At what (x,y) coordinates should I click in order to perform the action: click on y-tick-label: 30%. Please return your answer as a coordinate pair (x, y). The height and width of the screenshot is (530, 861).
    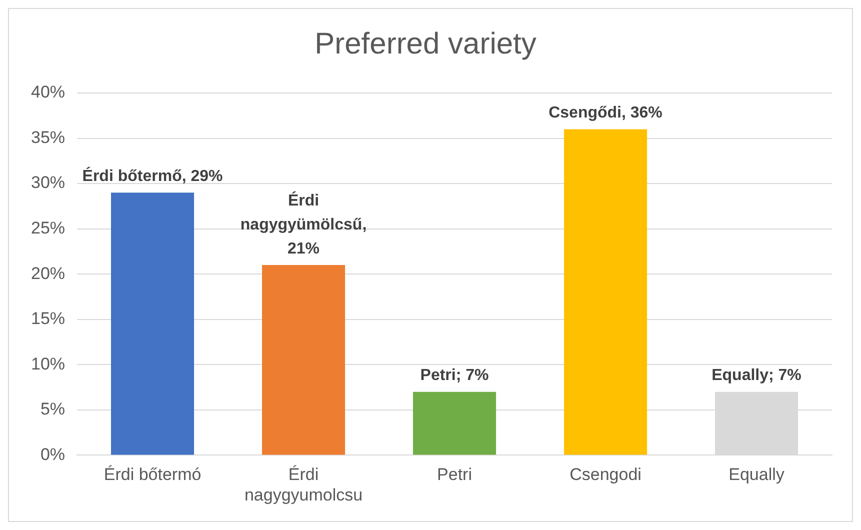
    Looking at the image, I should click on (48, 182).